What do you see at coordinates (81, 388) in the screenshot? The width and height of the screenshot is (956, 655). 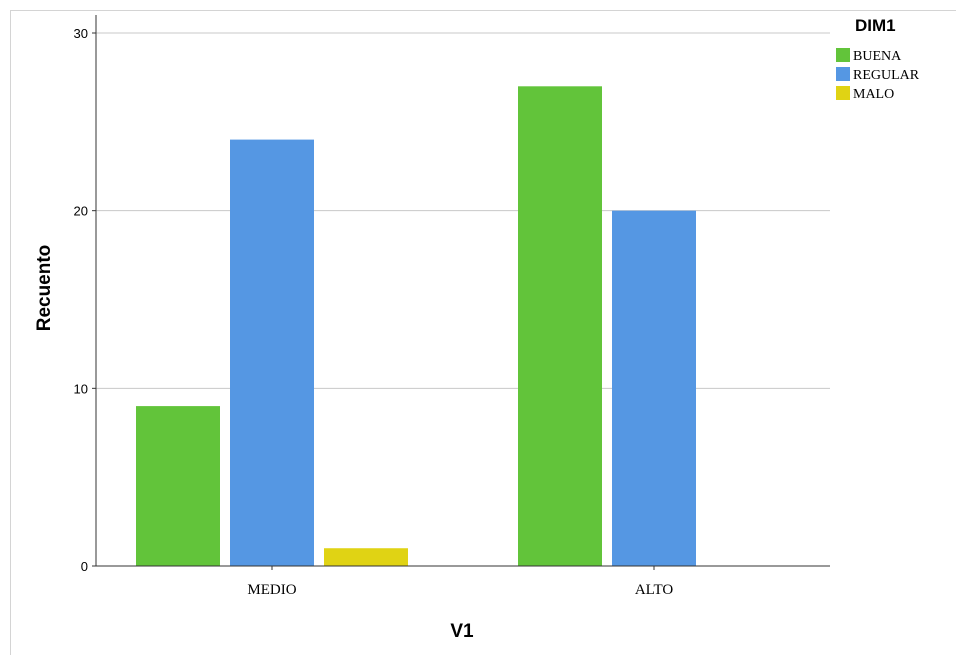 I see `y-tick-label: 10` at bounding box center [81, 388].